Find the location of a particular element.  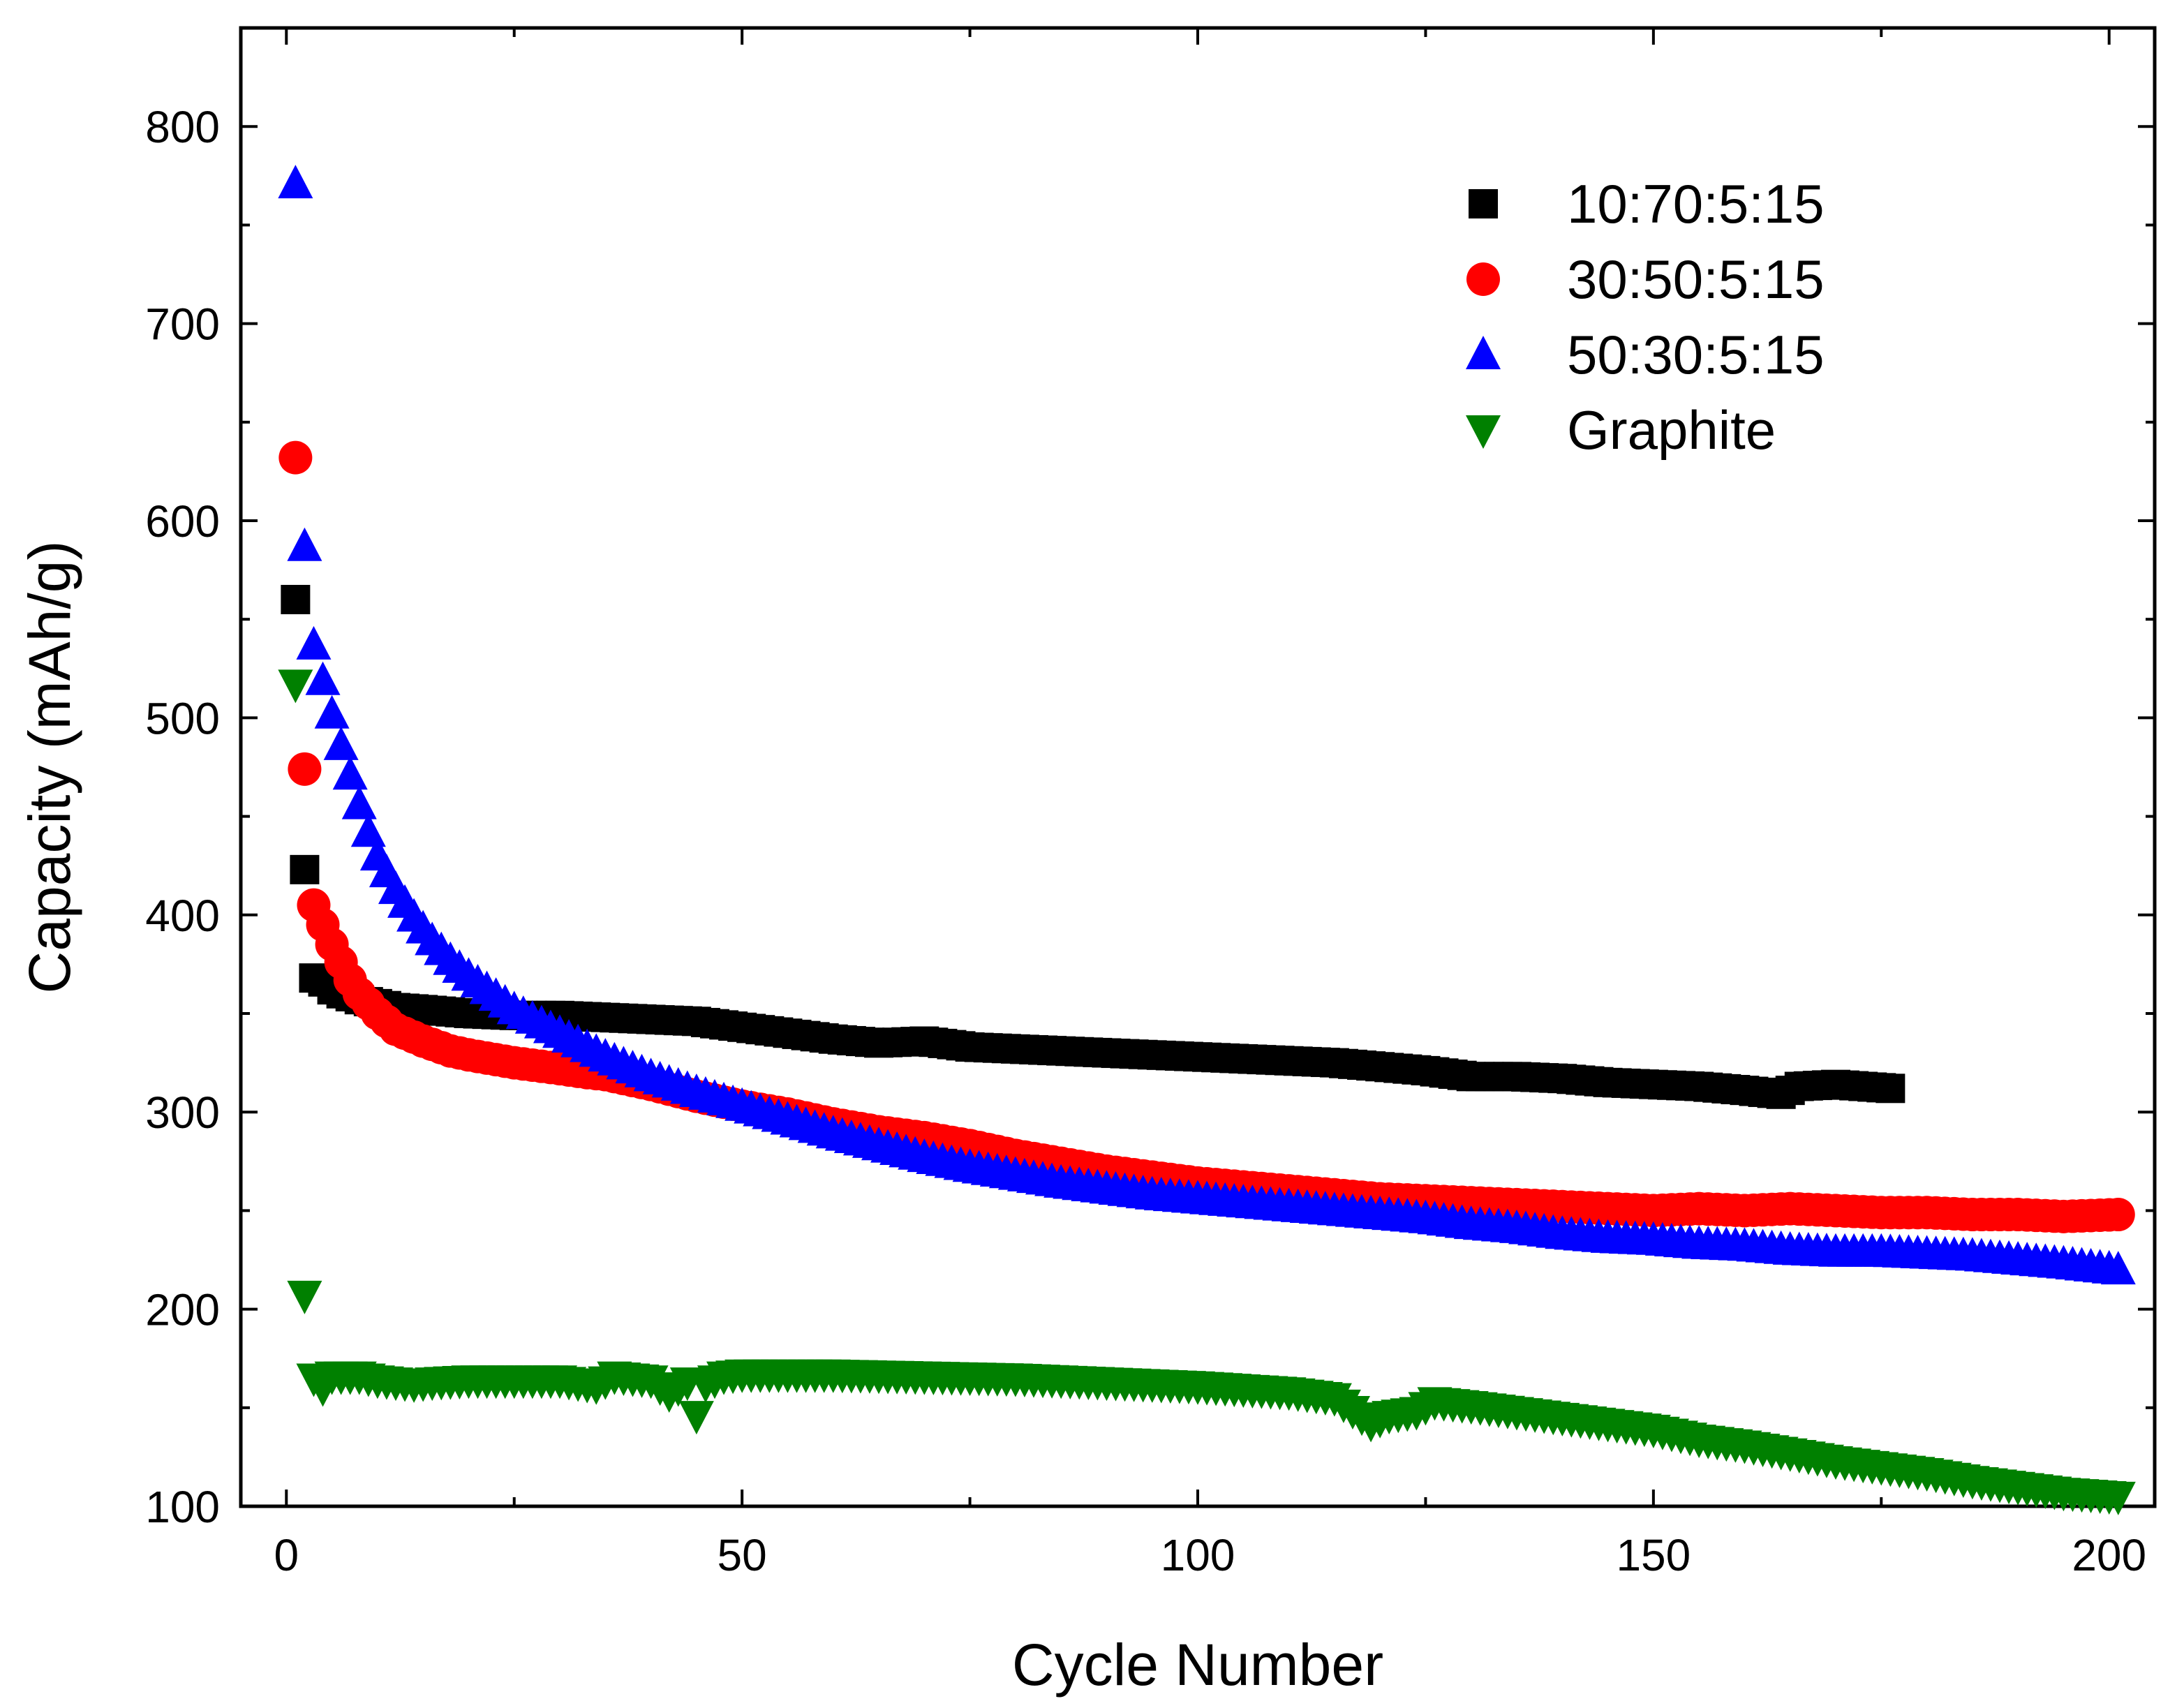

legend-item: 10:70:5:15 is located at coordinates (1647, 204).